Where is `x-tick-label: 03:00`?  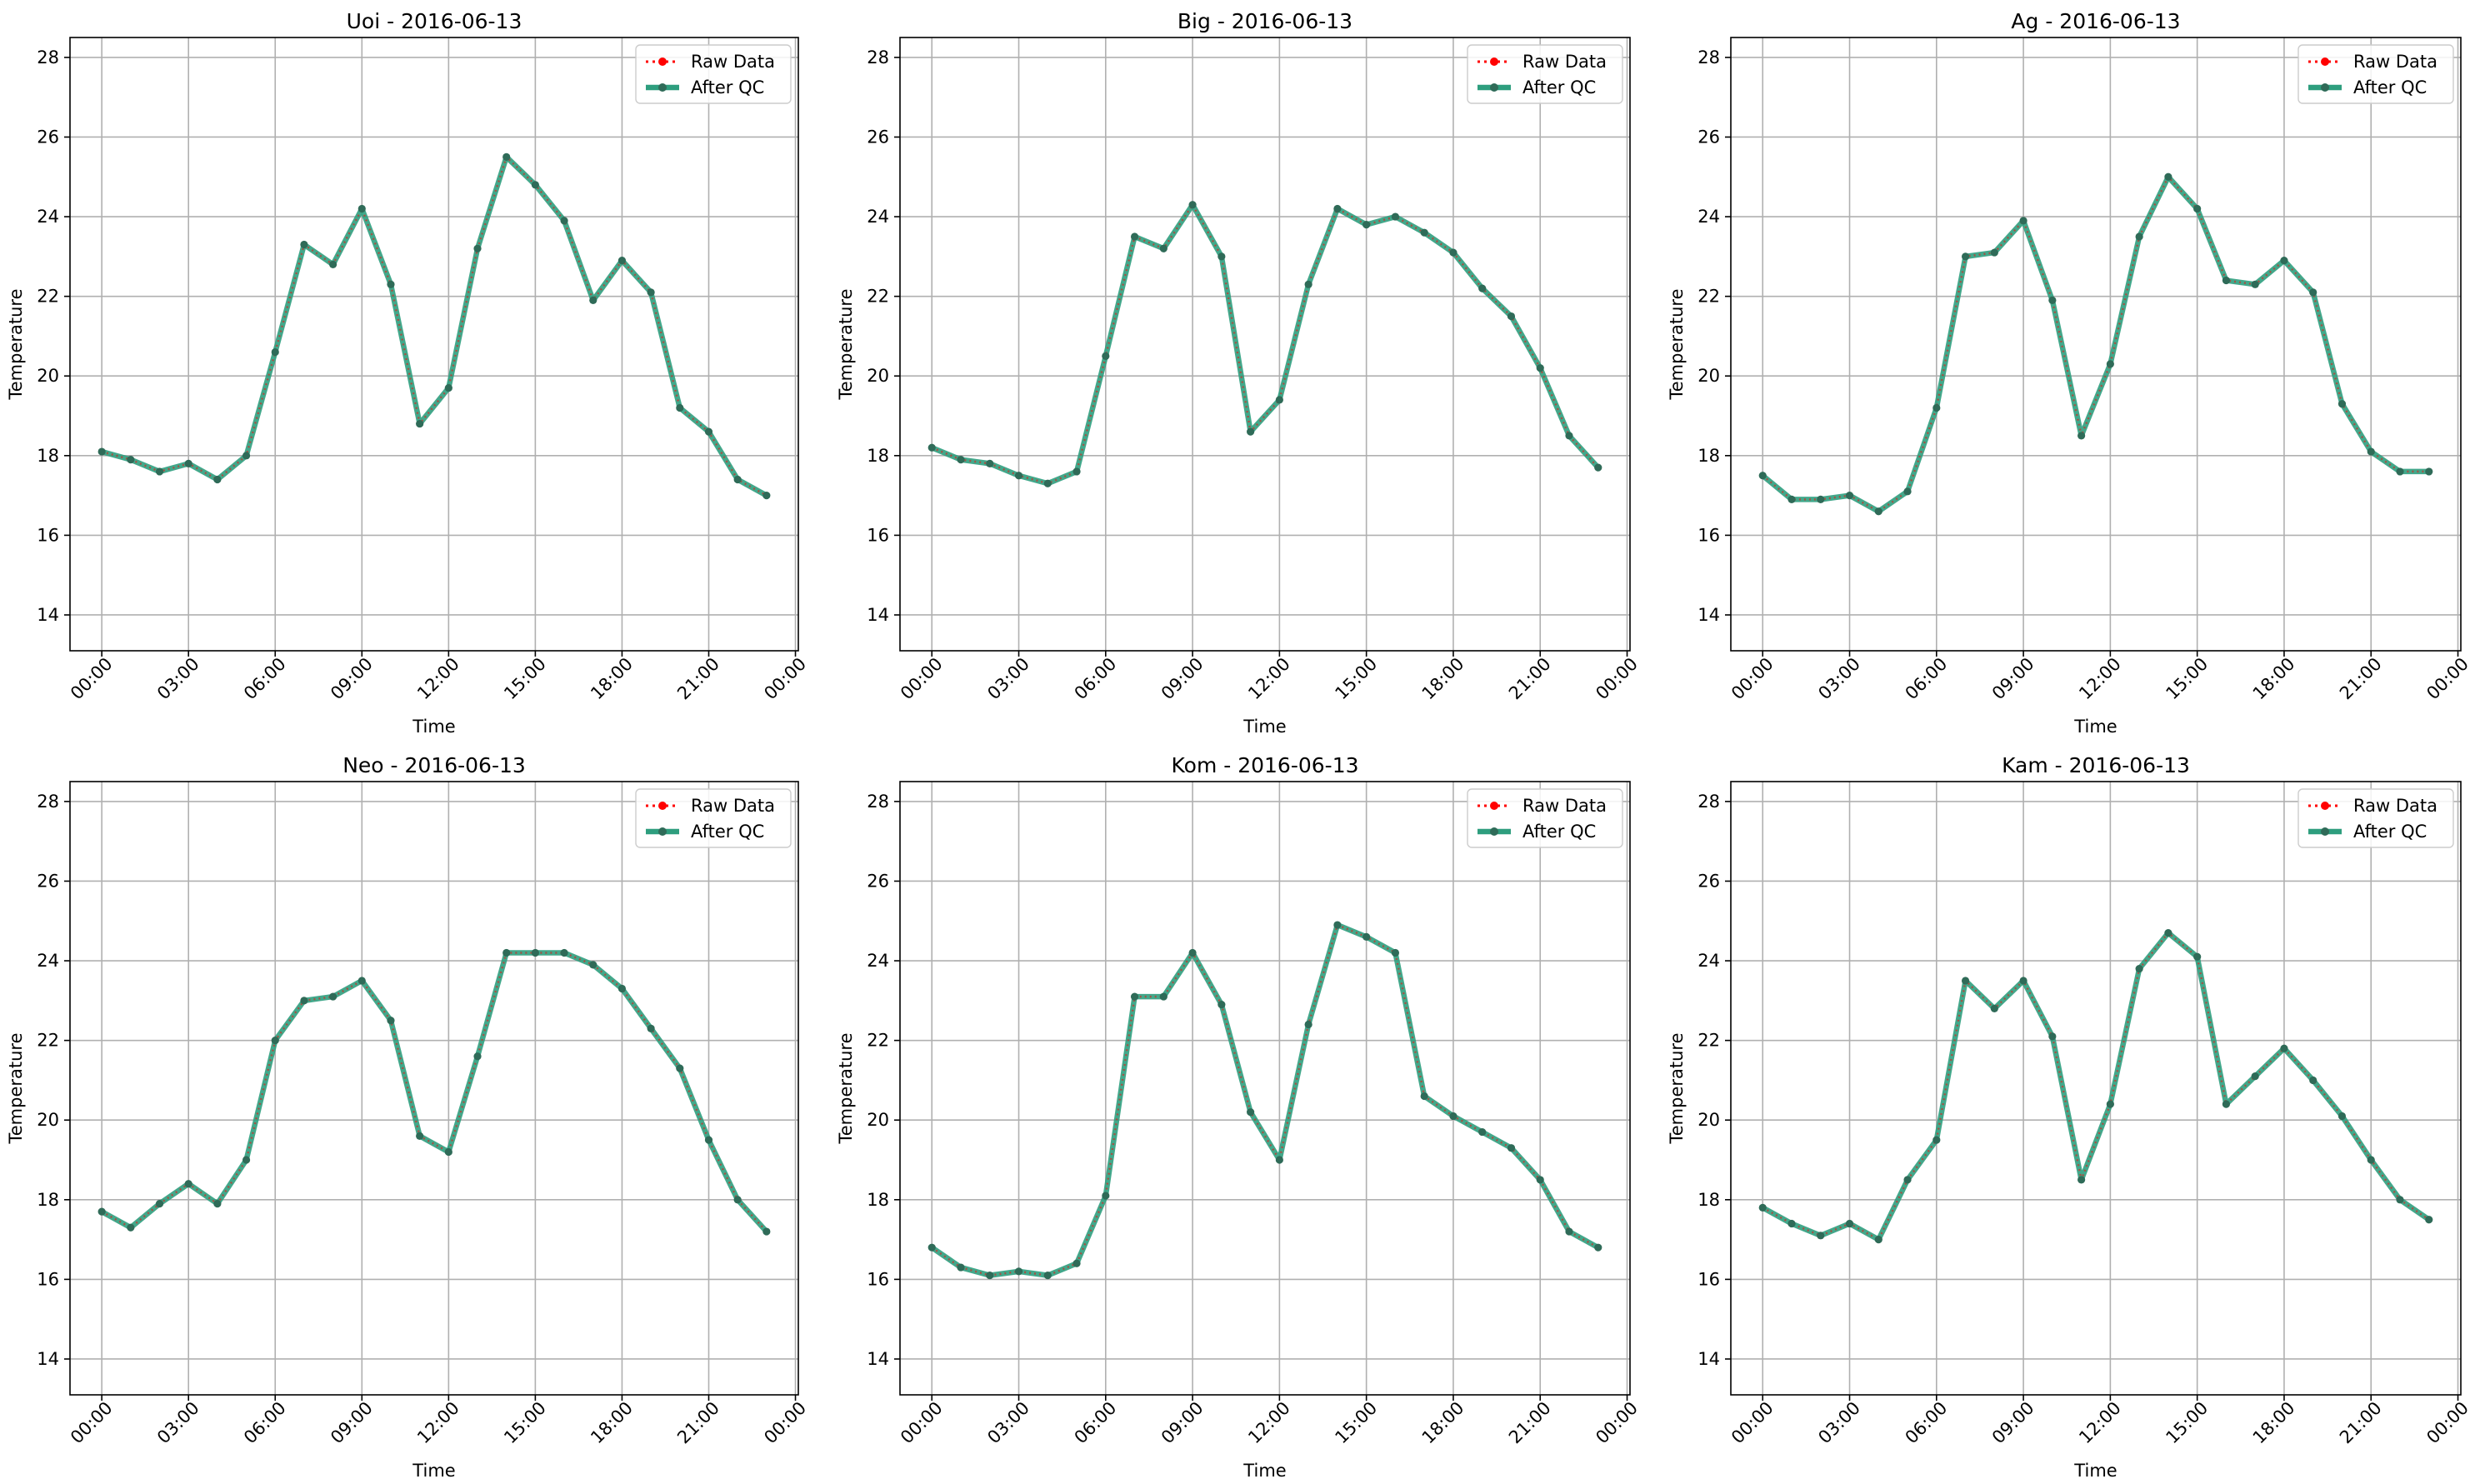
x-tick-label: 03:00 is located at coordinates (1008, 1423).